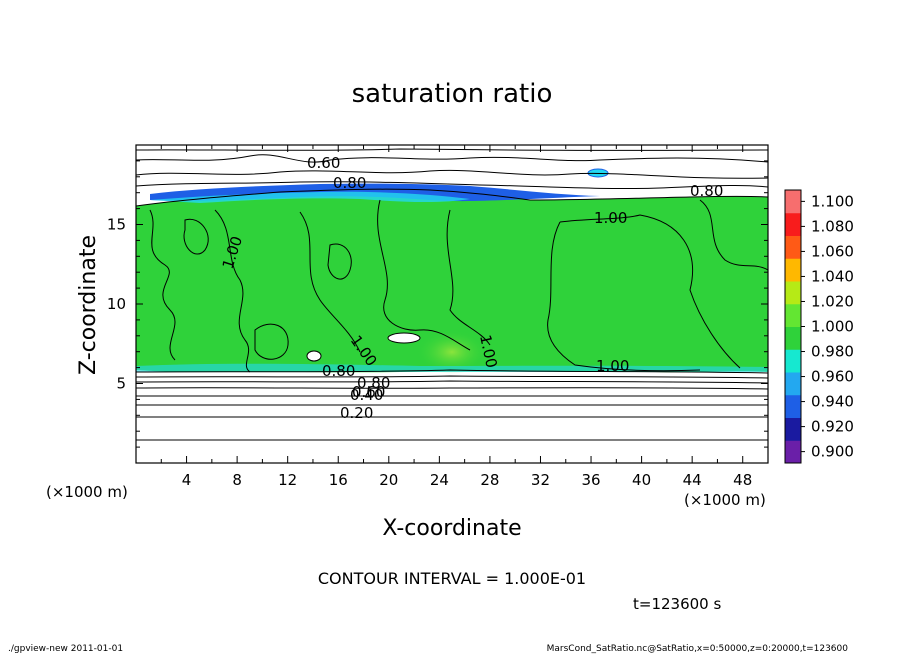  Describe the element at coordinates (187, 480) in the screenshot. I see `x-tick-label: 4` at that location.